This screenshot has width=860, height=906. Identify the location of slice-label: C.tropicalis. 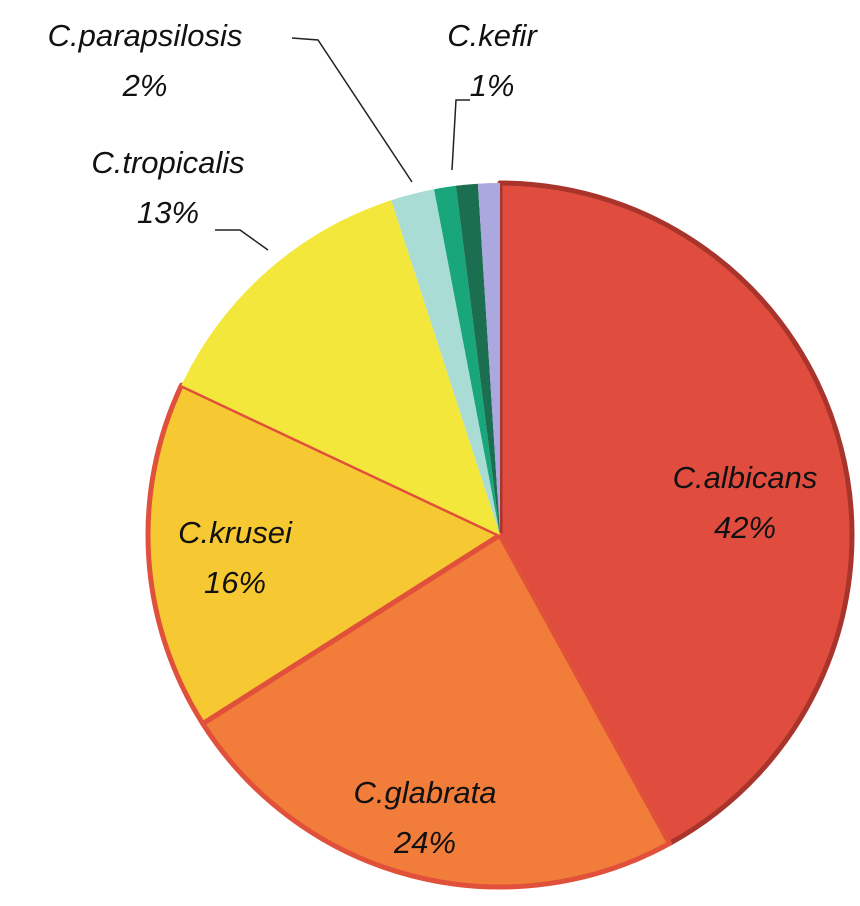
(167, 162).